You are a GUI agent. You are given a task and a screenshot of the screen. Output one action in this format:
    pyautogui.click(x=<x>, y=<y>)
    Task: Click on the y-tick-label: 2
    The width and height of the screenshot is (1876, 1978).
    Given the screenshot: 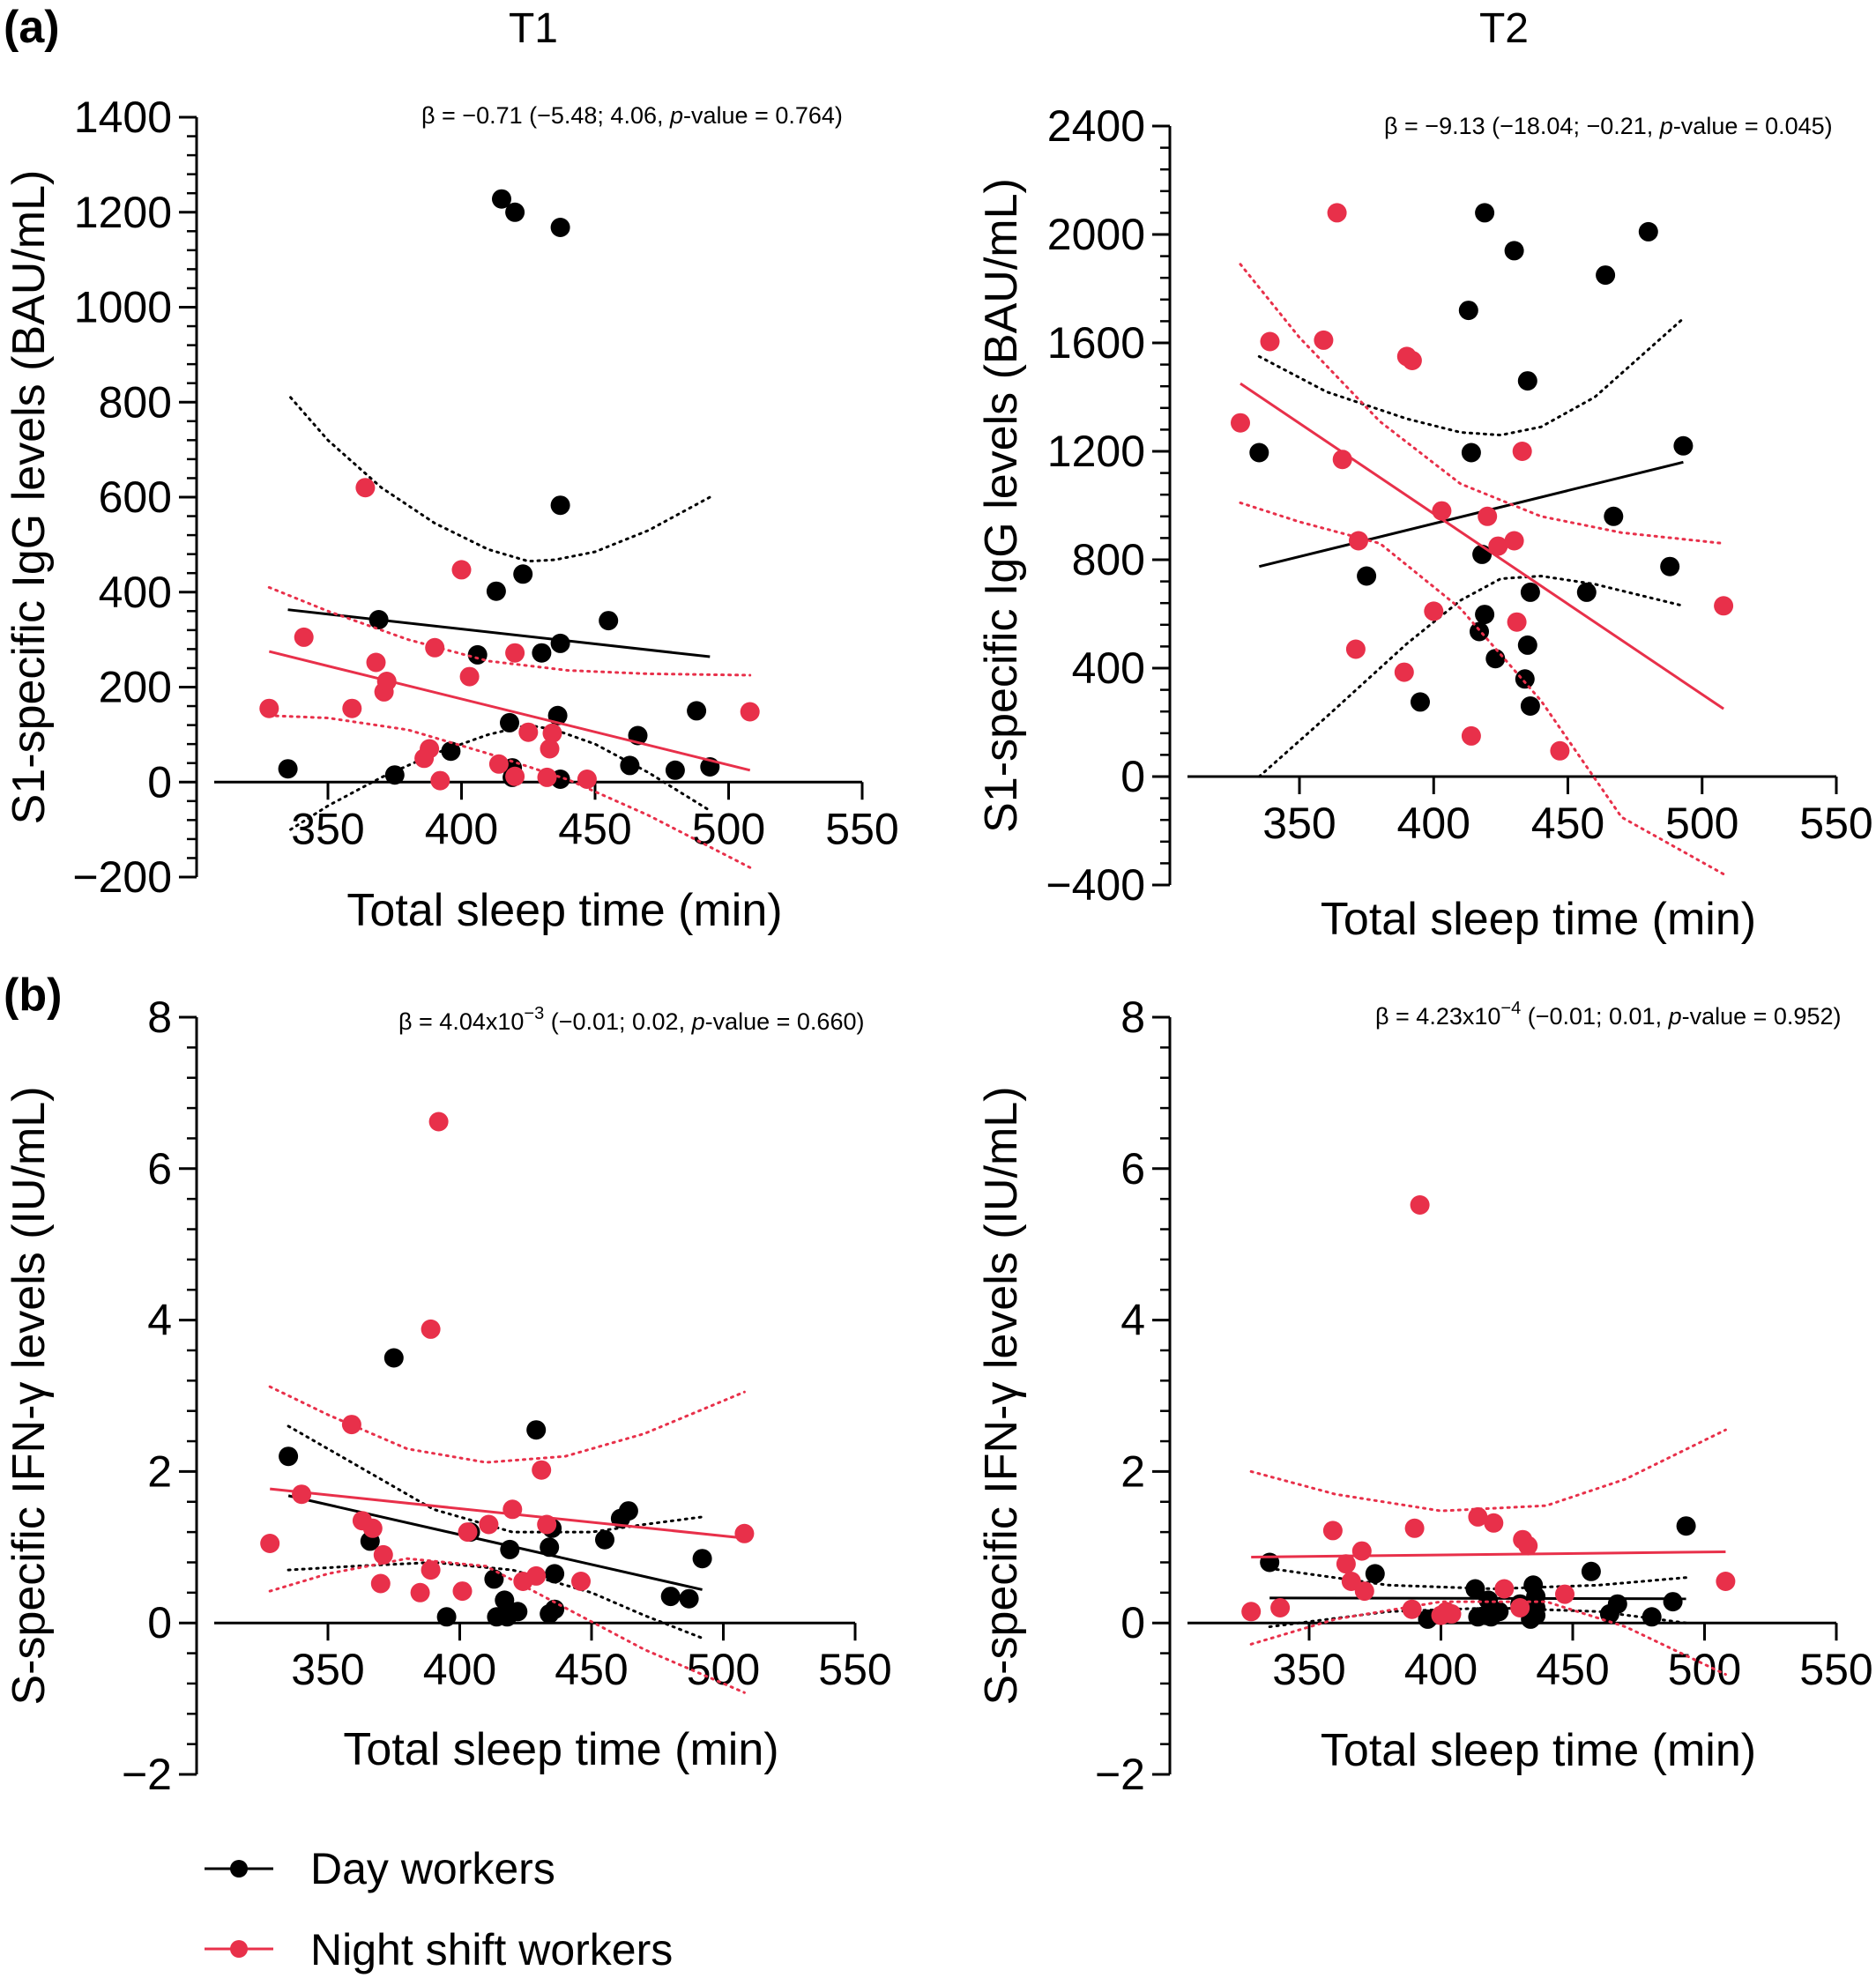 What is the action you would take?
    pyautogui.click(x=1132, y=1471)
    